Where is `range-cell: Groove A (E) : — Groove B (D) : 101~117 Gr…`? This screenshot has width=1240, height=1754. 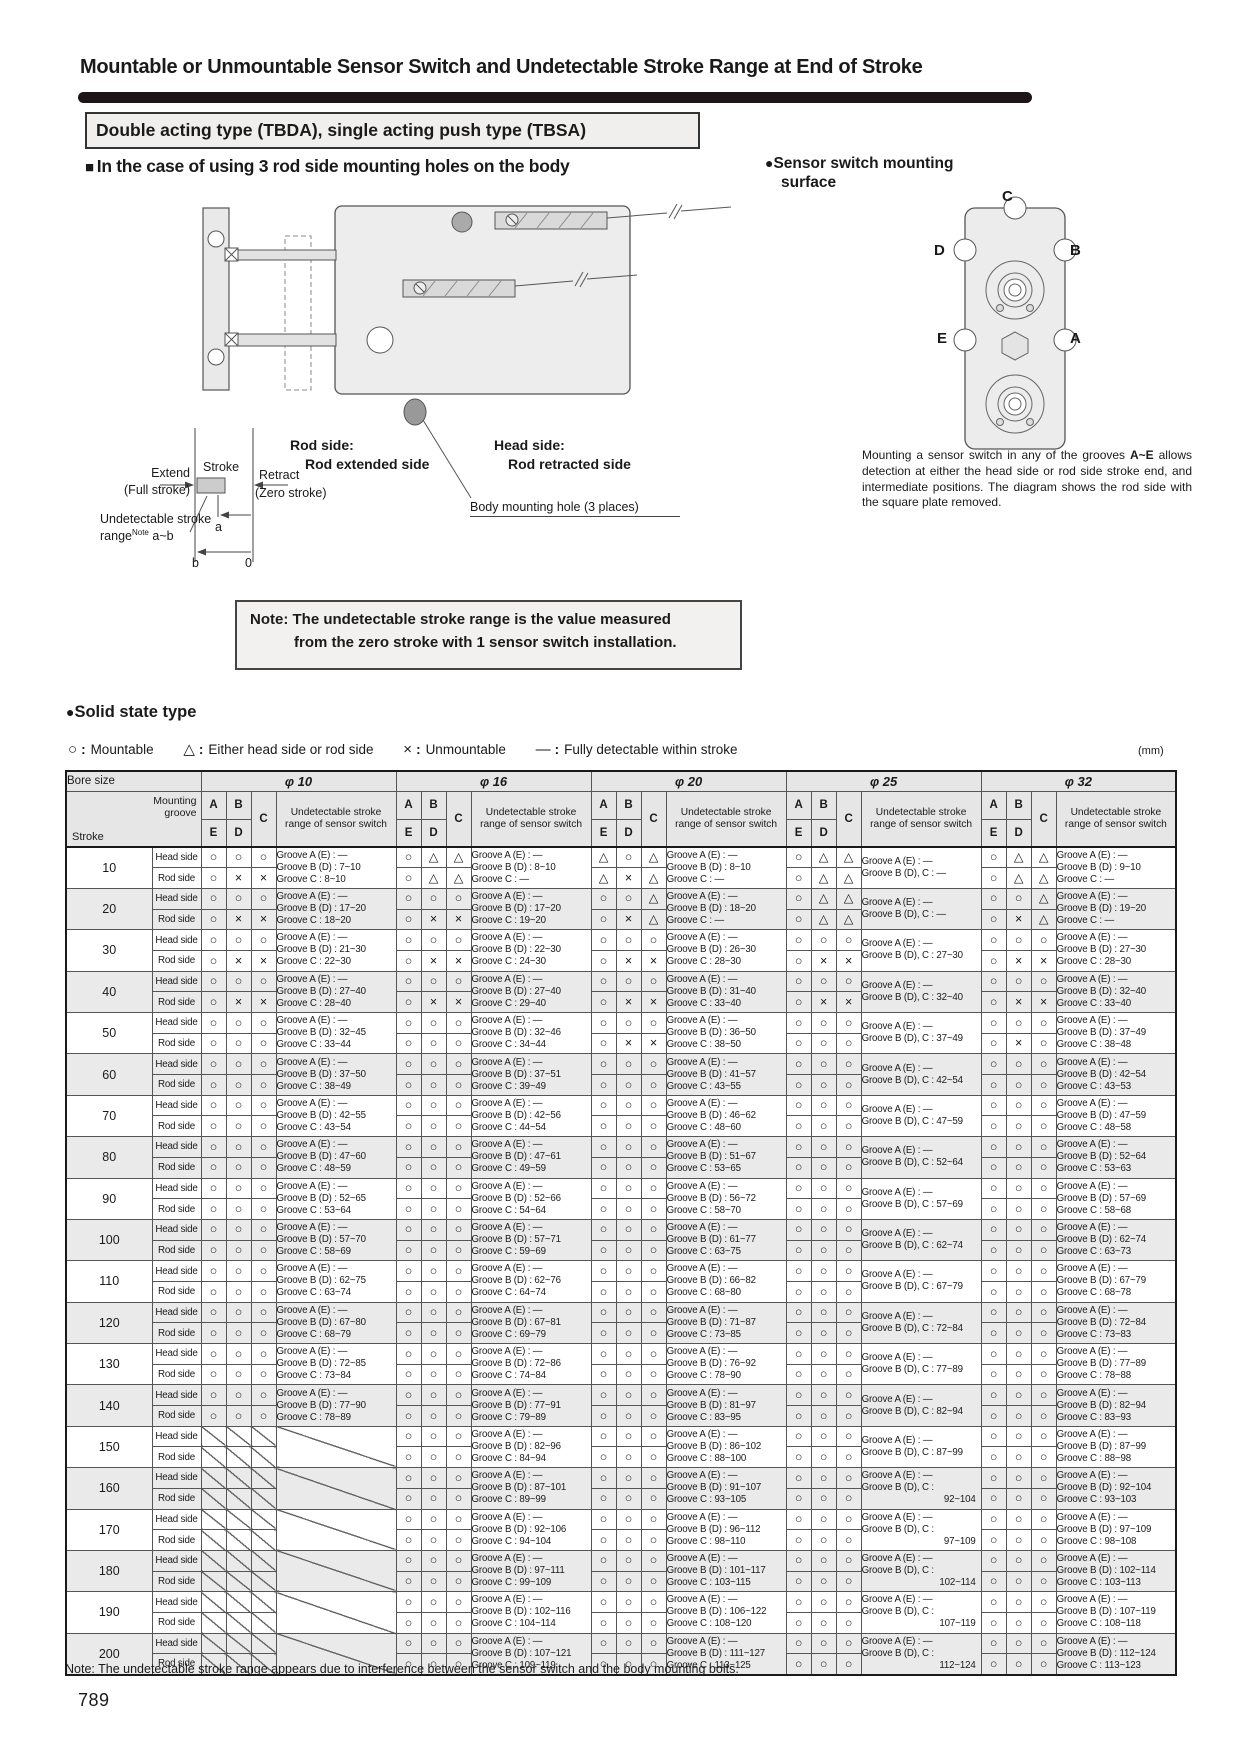
range-cell: Groove A (E) : — Groove B (D) : 101~117 Gr… is located at coordinates (726, 1571).